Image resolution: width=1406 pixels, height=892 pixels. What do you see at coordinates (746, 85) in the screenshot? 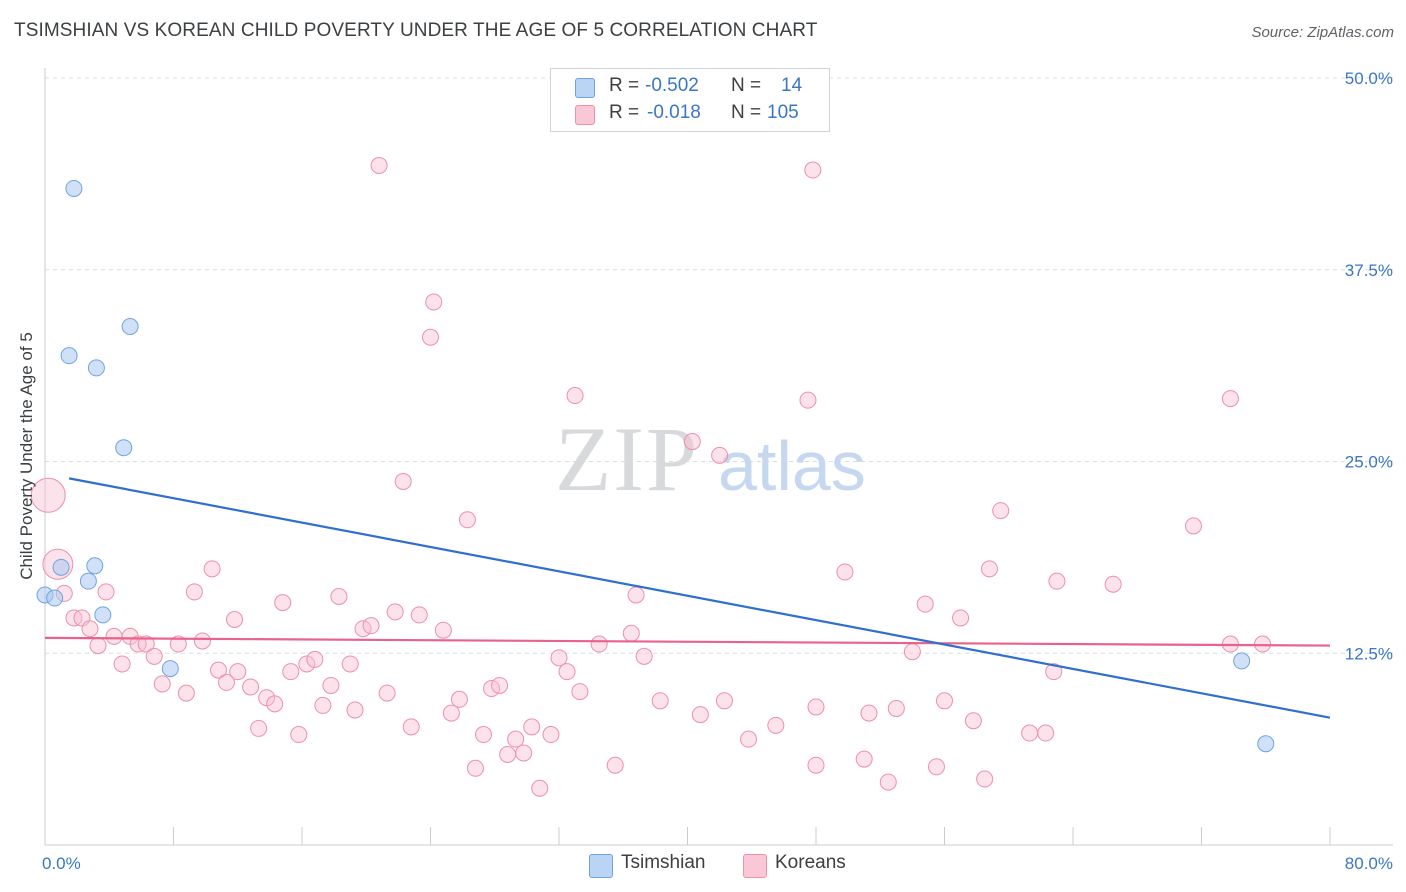
I see `legend-n-label: N =` at bounding box center [746, 85].